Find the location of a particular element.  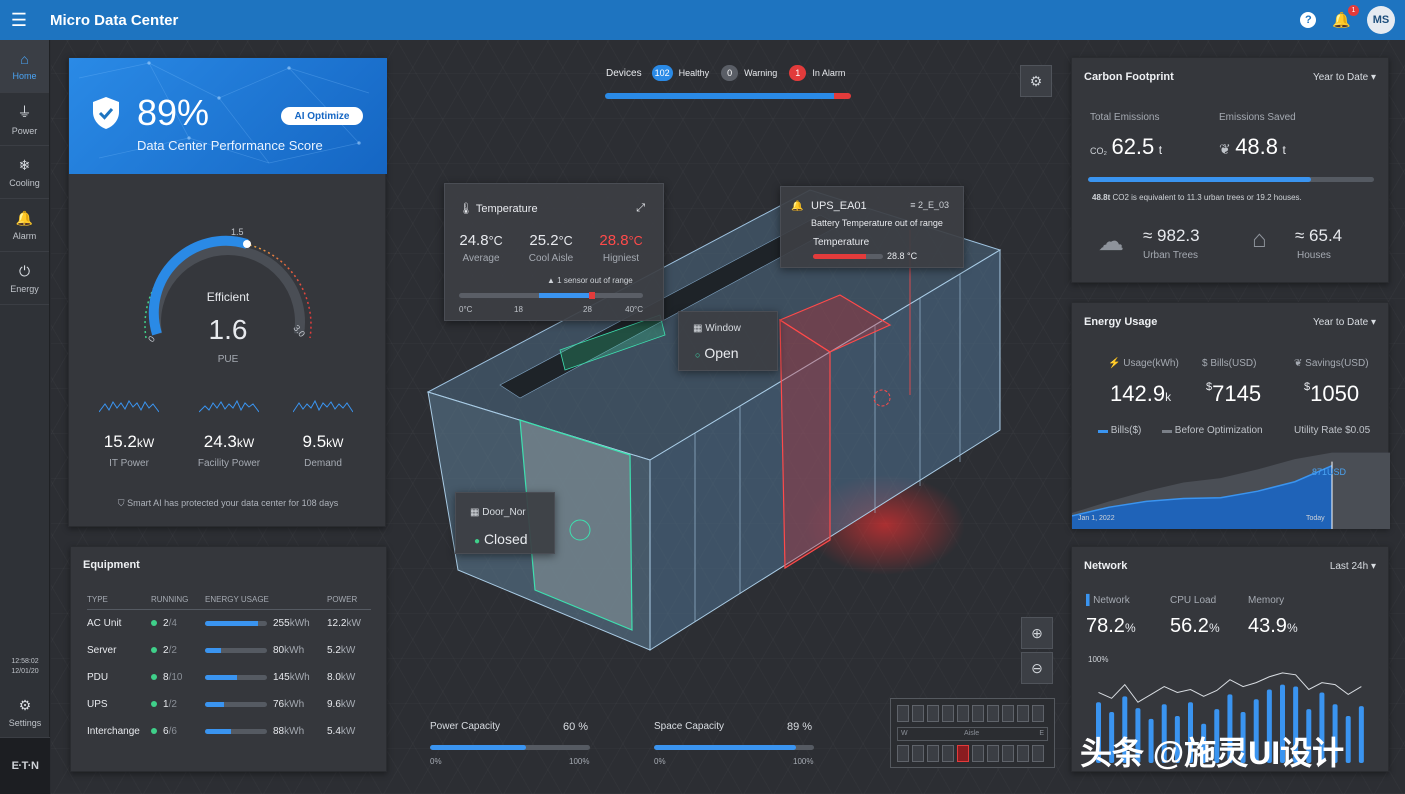

expand-icon: ⤢ is located at coordinates (640, 208).